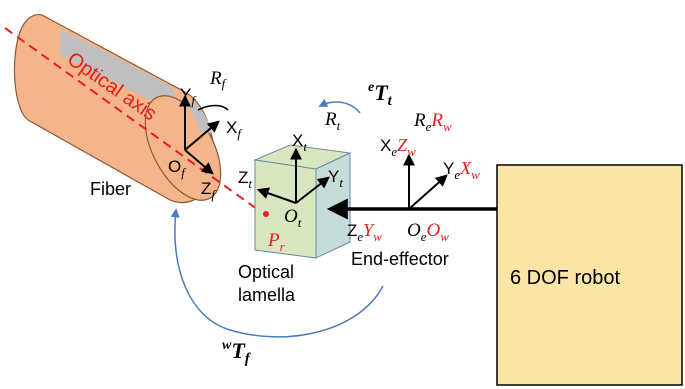 The image size is (685, 389). I want to click on ee-Z-label: ZeYw, so click(364, 232).